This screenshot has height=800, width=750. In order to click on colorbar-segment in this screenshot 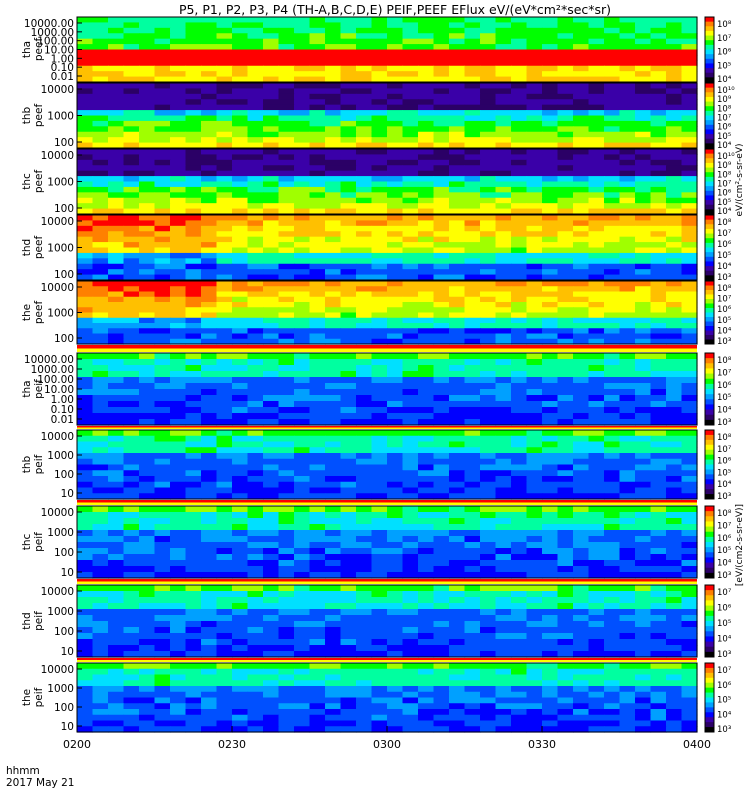, I will do `click(709, 639)`.